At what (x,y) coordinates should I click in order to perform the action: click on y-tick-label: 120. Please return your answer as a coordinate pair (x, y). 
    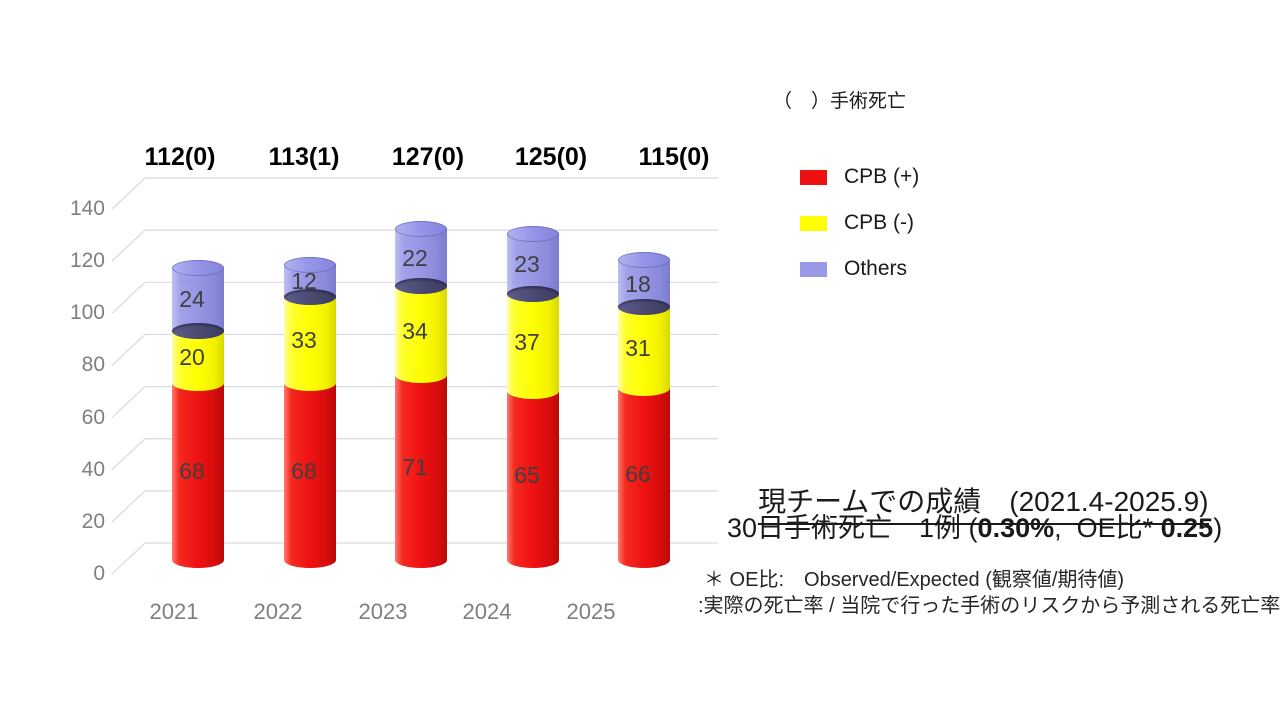
    Looking at the image, I should click on (87, 261).